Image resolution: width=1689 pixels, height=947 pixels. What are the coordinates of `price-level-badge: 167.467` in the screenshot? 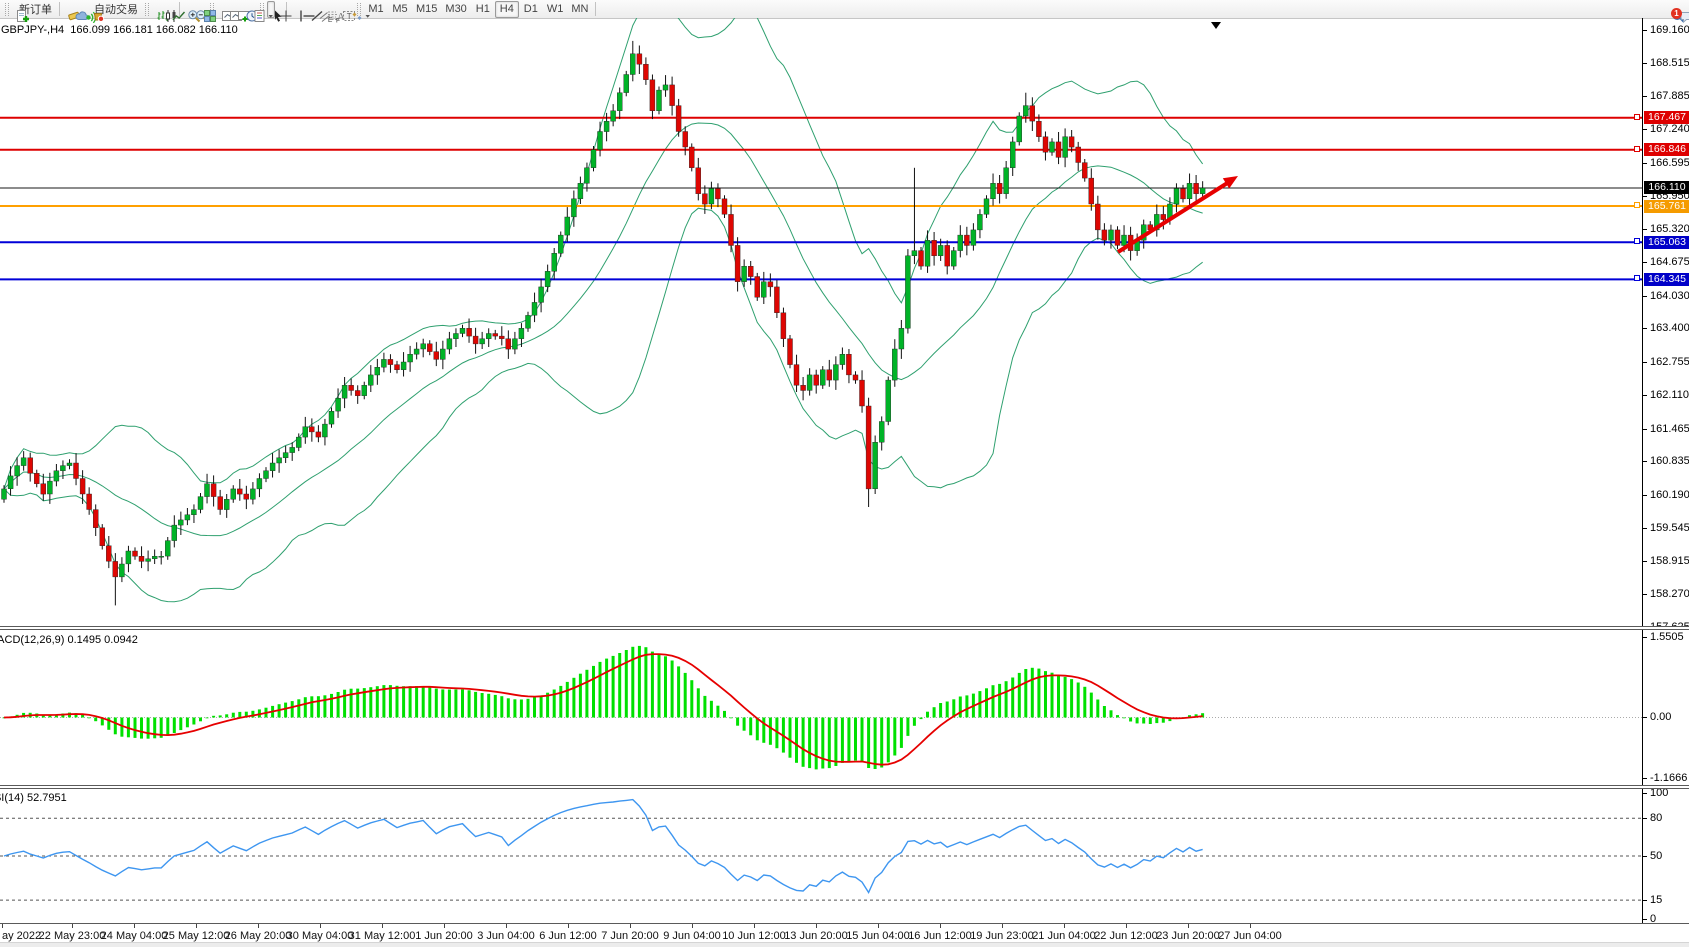 It's located at (1666, 117).